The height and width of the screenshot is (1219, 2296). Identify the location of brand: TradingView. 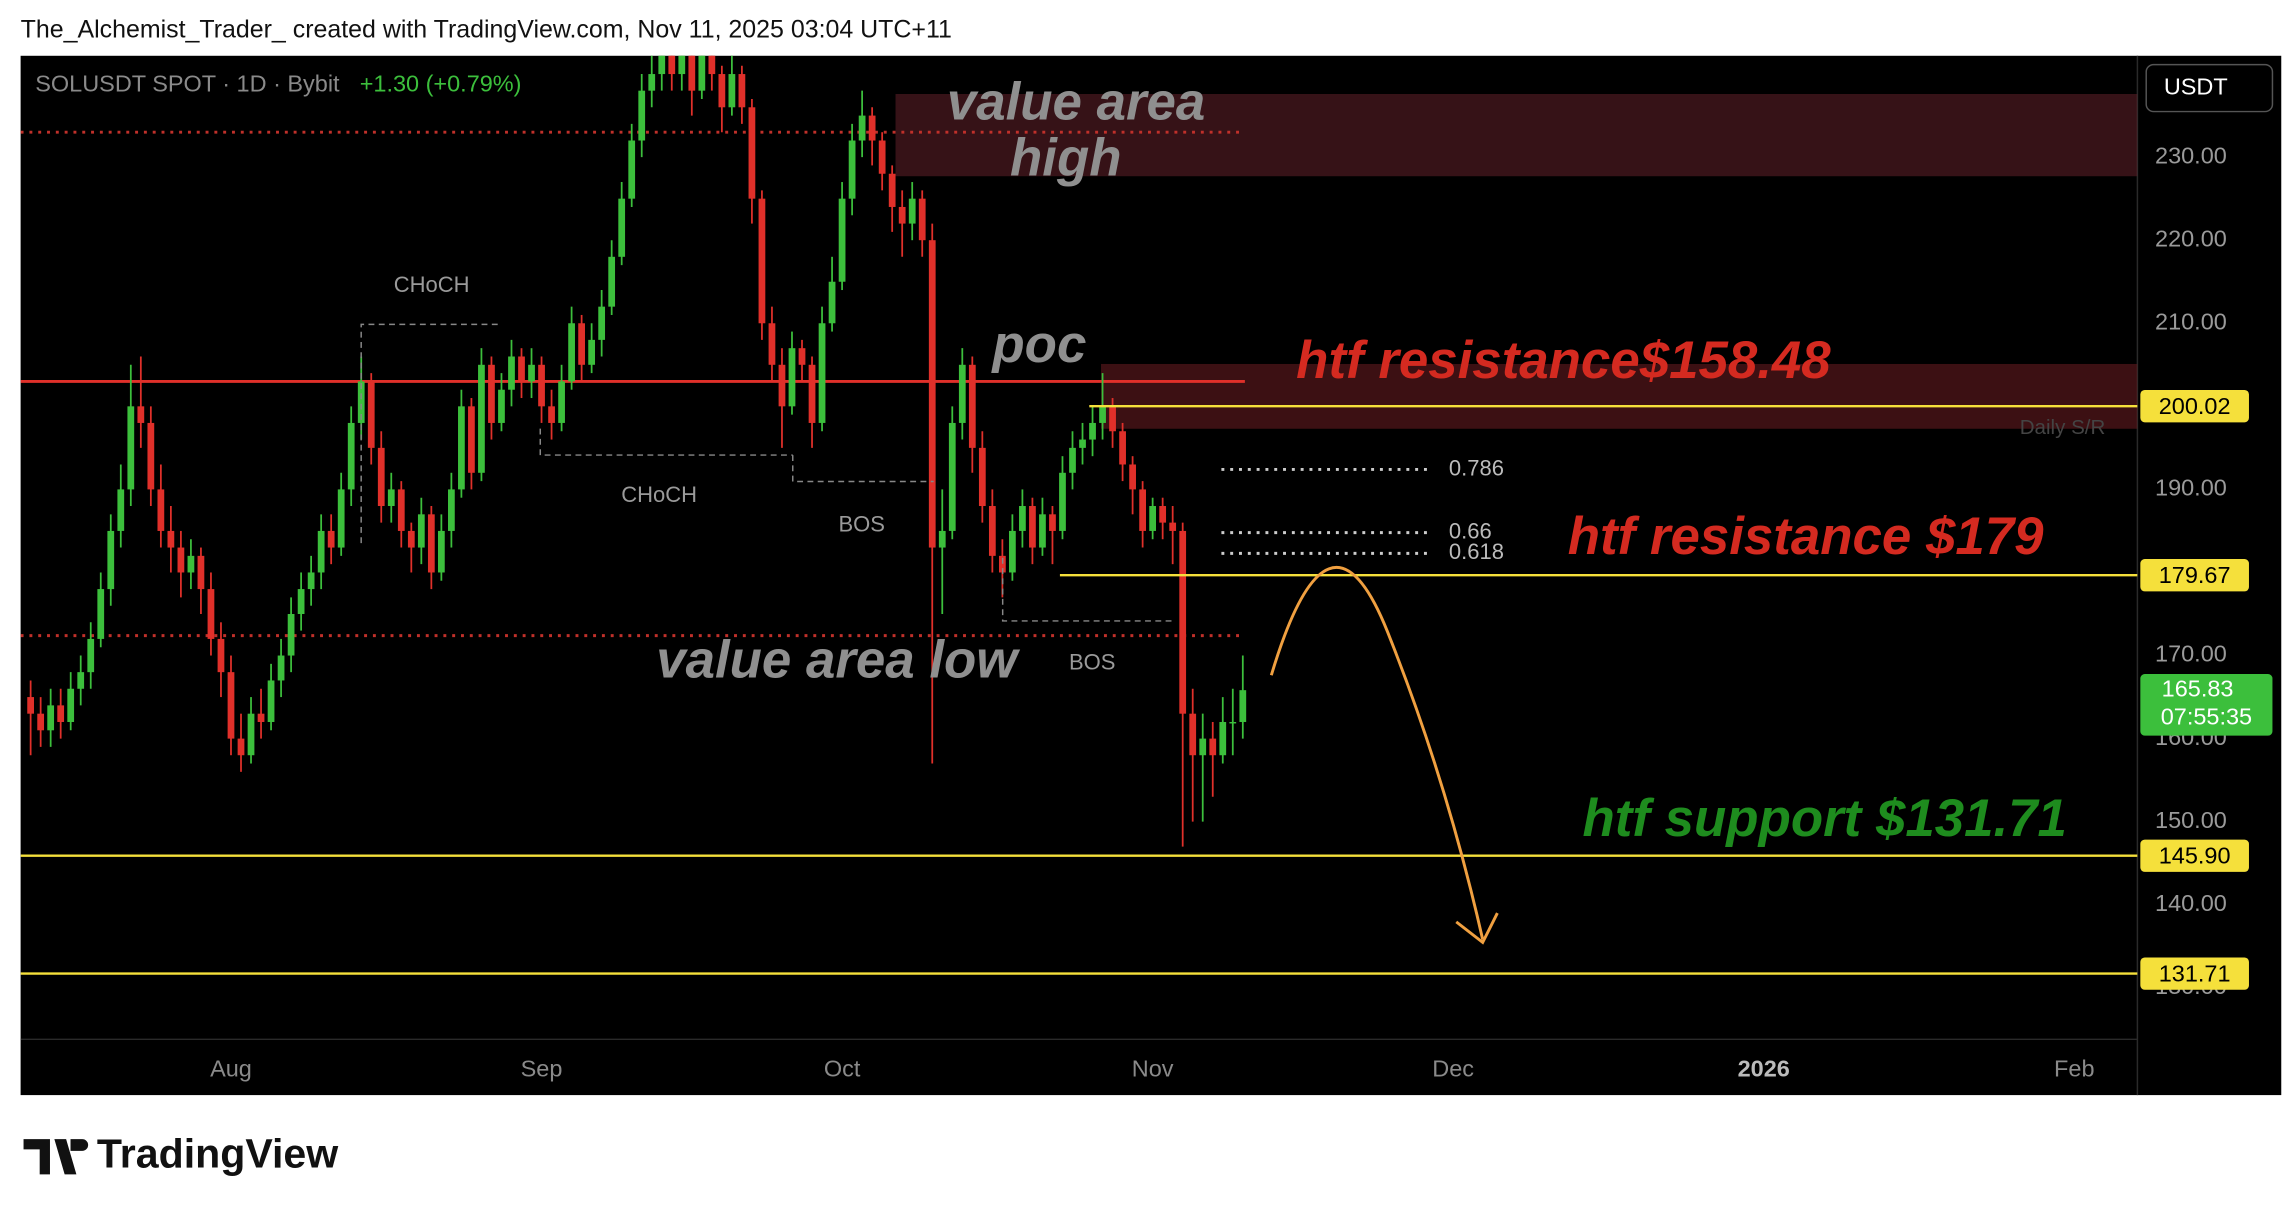
(218, 1154).